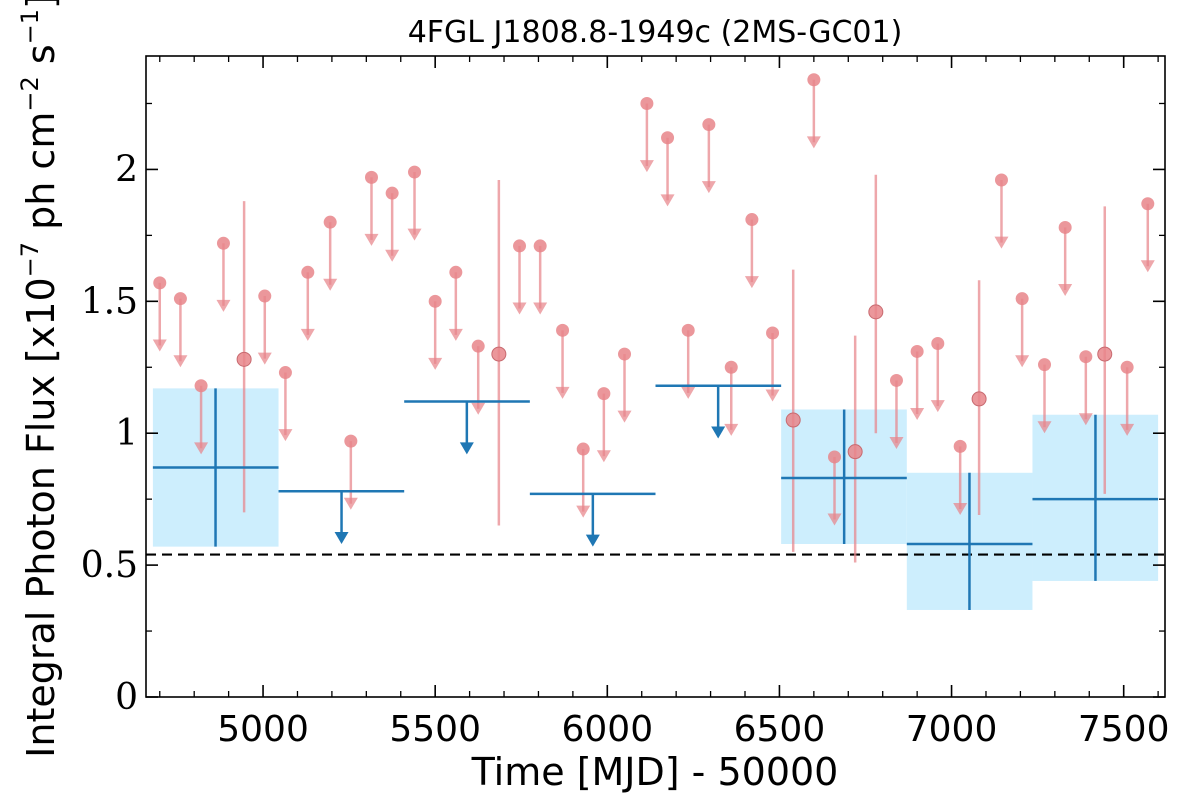 Image resolution: width=1200 pixels, height=800 pixels. I want to click on y-axis-label-exp2: −2, so click(30, 93).